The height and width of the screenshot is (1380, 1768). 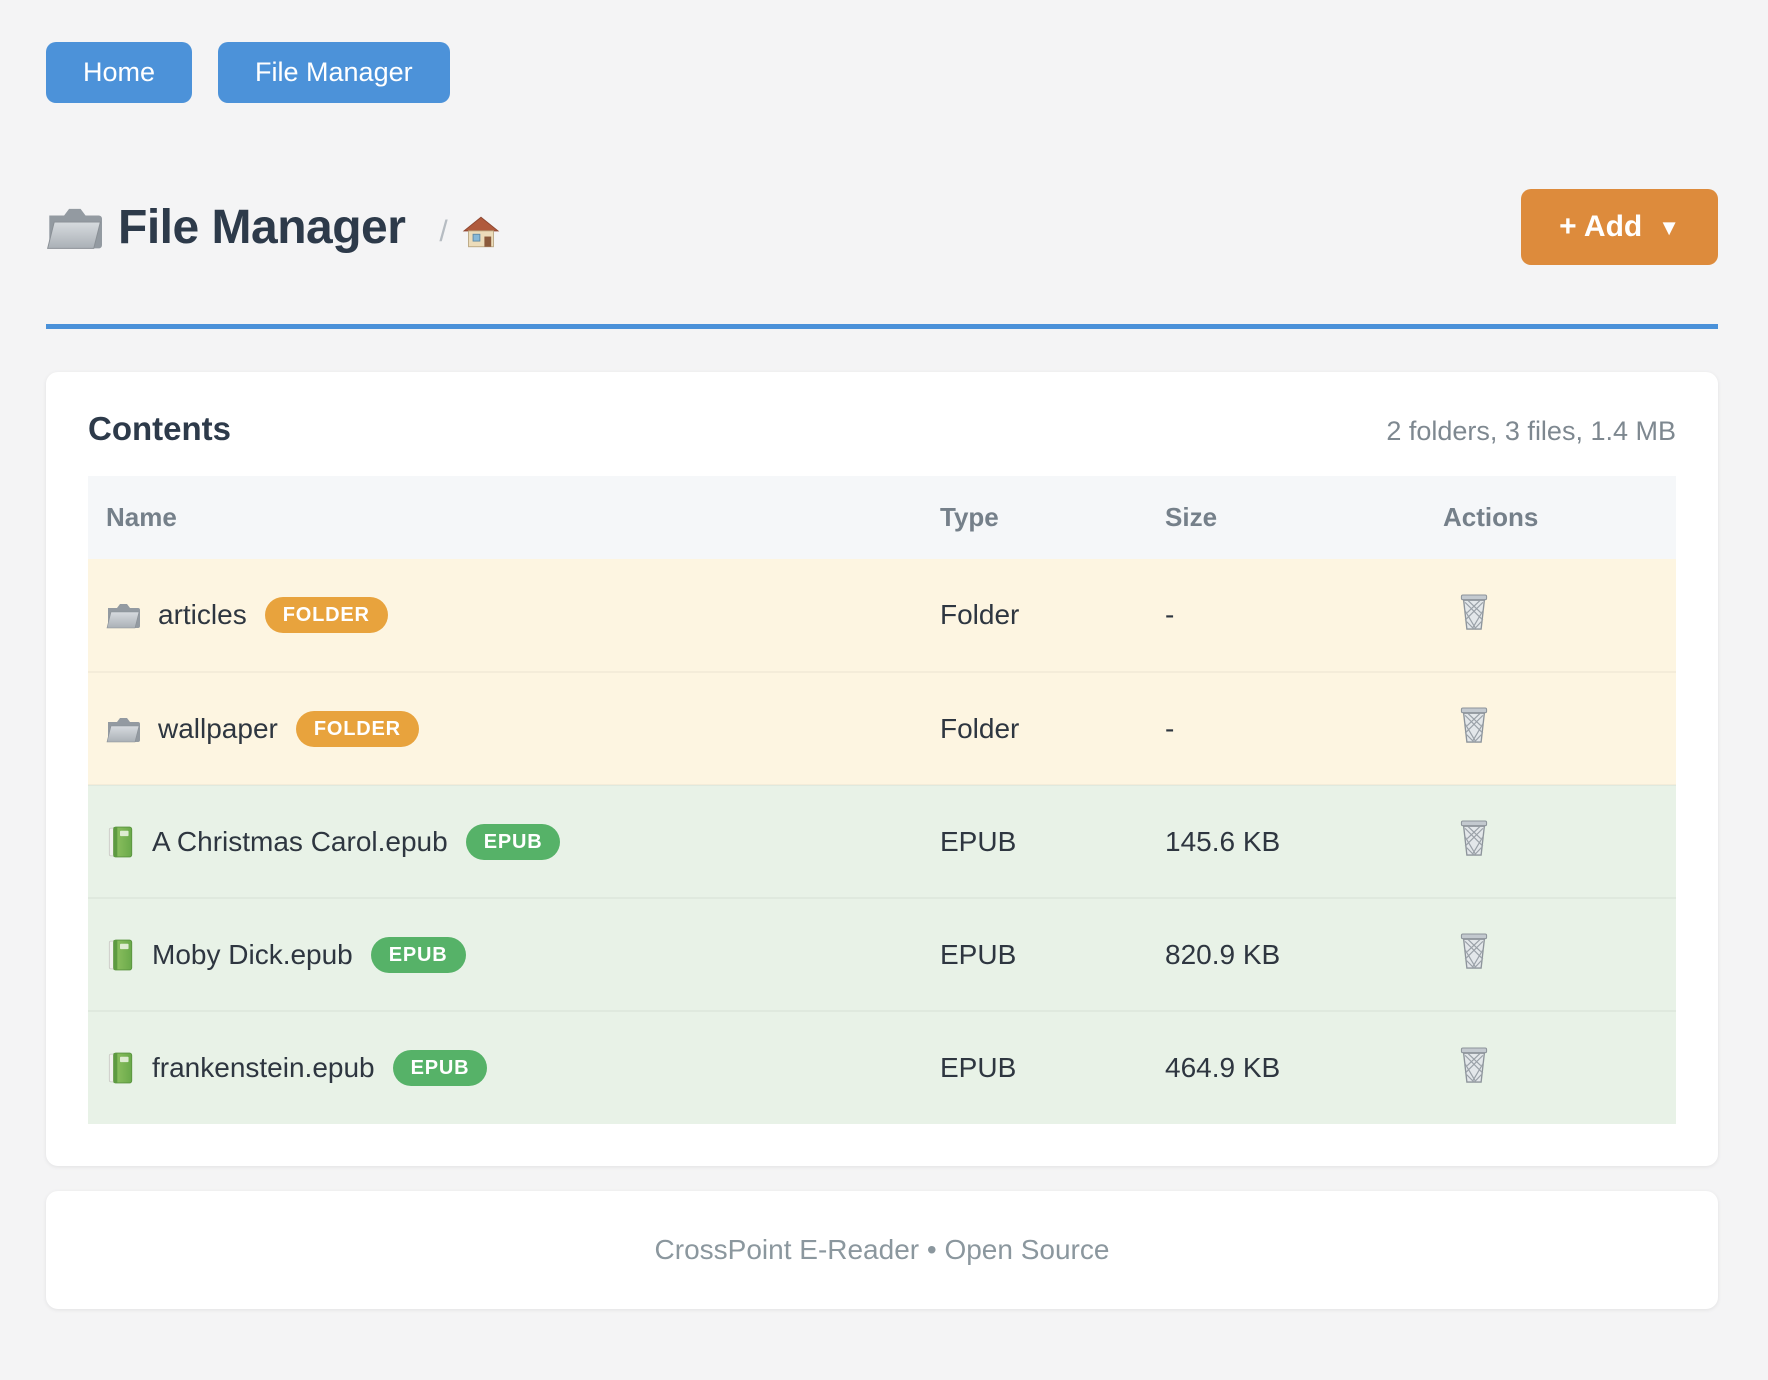 I want to click on file-size: 145.6 KB, so click(x=1304, y=841).